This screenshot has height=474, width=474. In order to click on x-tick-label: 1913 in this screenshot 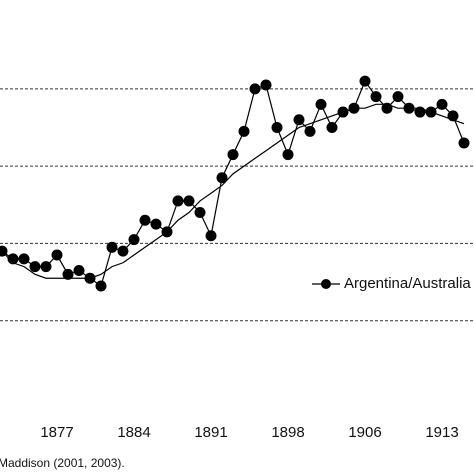, I will do `click(441, 432)`.